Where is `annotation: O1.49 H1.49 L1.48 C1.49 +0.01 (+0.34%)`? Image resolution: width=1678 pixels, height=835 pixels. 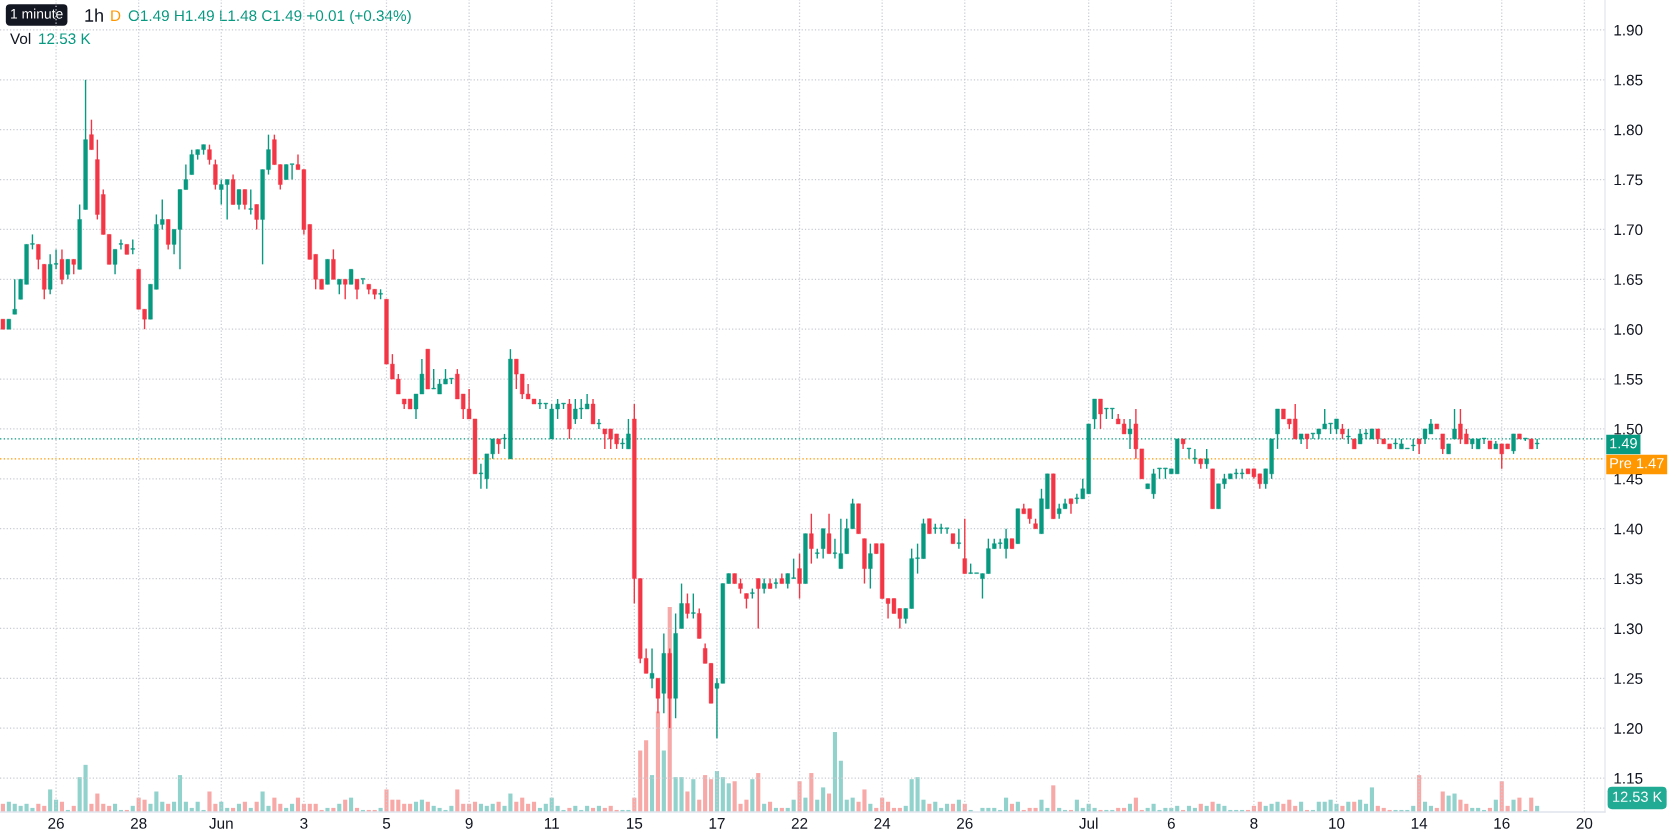
annotation: O1.49 H1.49 L1.48 C1.49 +0.01 (+0.34%) is located at coordinates (269, 17).